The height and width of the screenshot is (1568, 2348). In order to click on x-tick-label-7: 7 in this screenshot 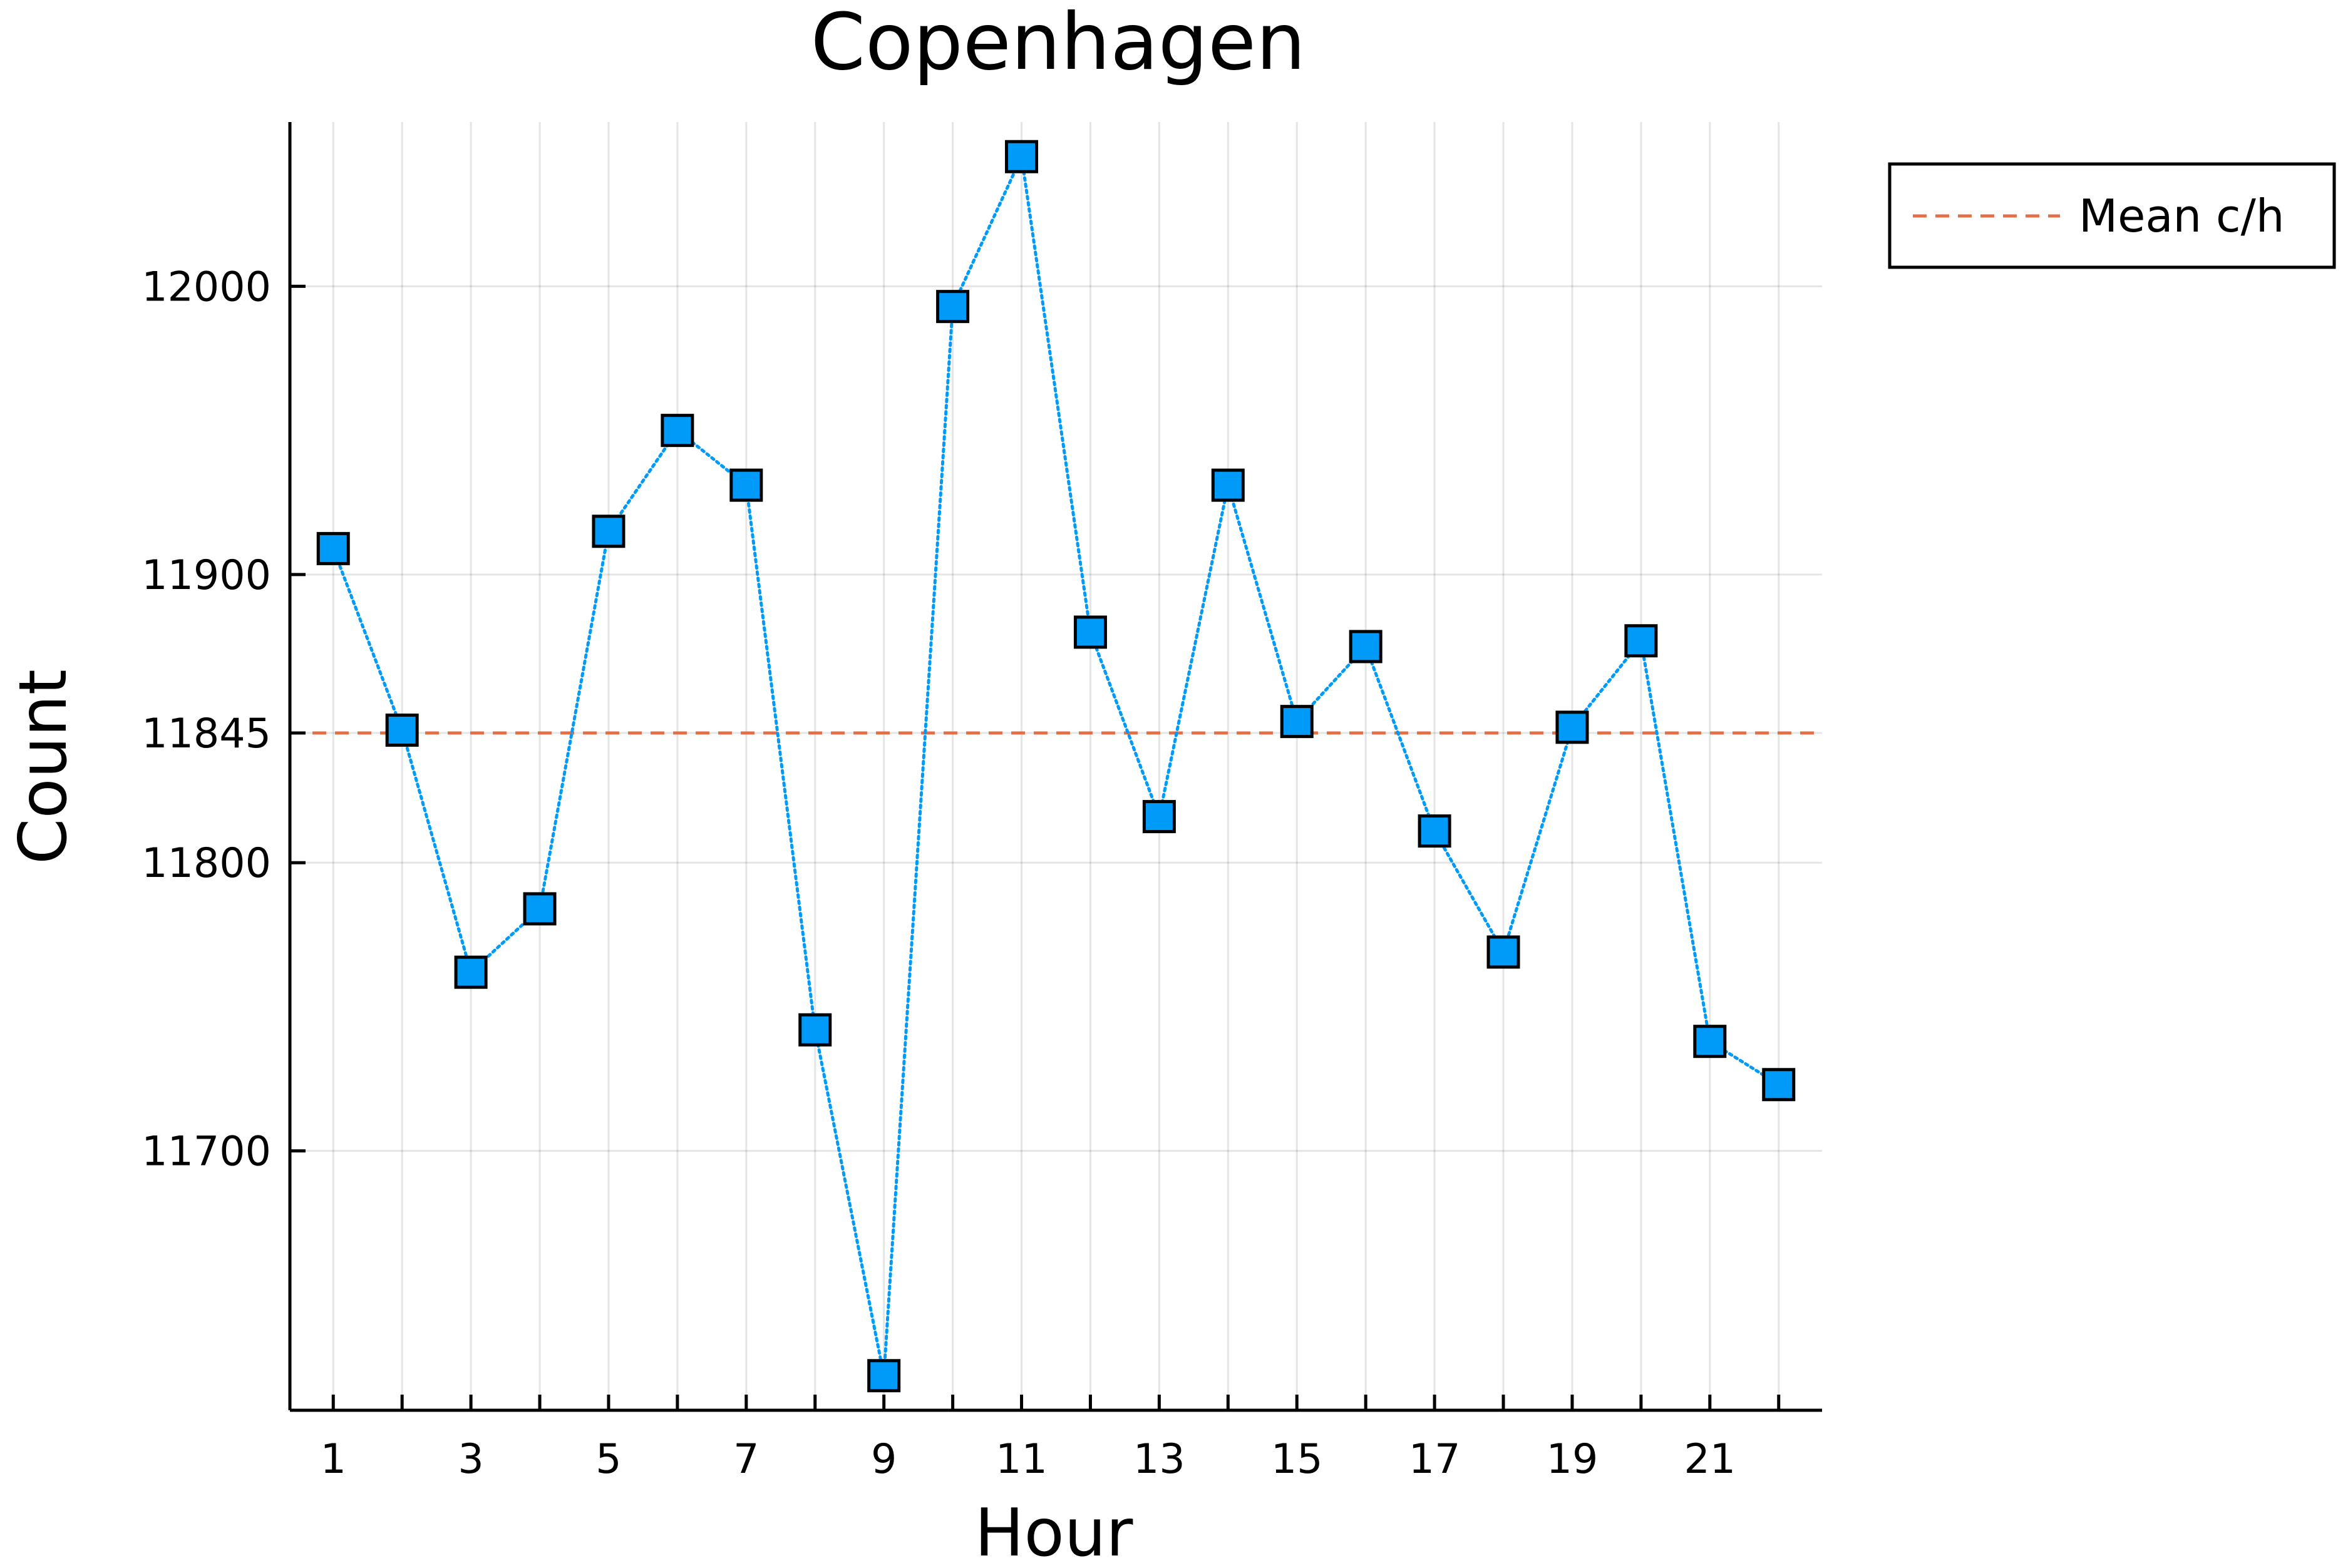, I will do `click(746, 1459)`.